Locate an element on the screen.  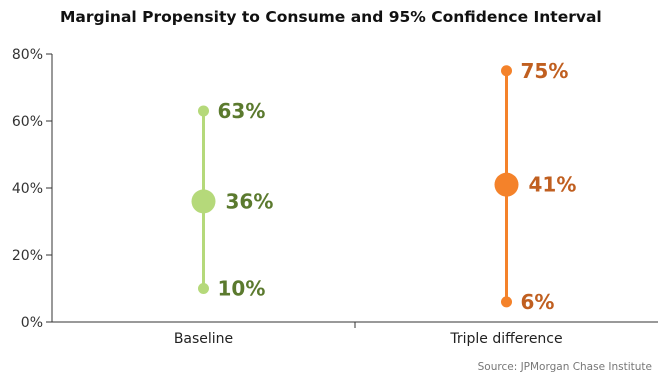
estimate-label: 41% is located at coordinates (553, 185).